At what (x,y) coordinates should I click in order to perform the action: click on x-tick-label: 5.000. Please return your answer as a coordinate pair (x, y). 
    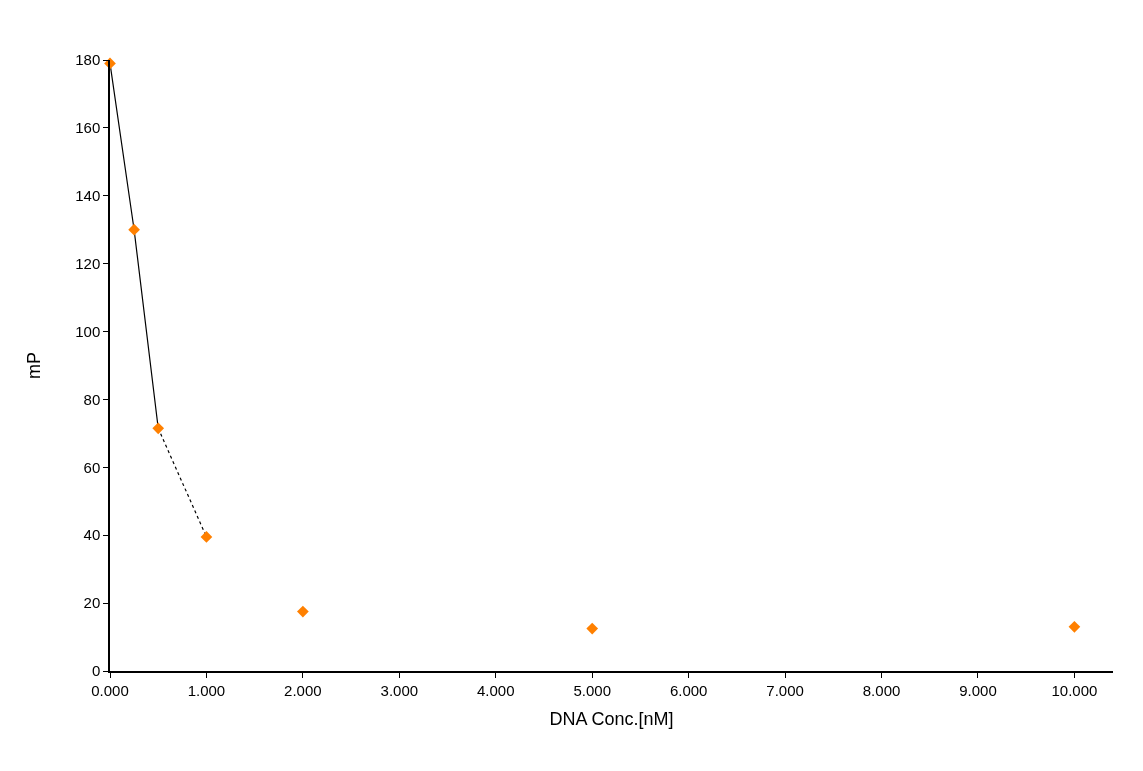
    Looking at the image, I should click on (592, 690).